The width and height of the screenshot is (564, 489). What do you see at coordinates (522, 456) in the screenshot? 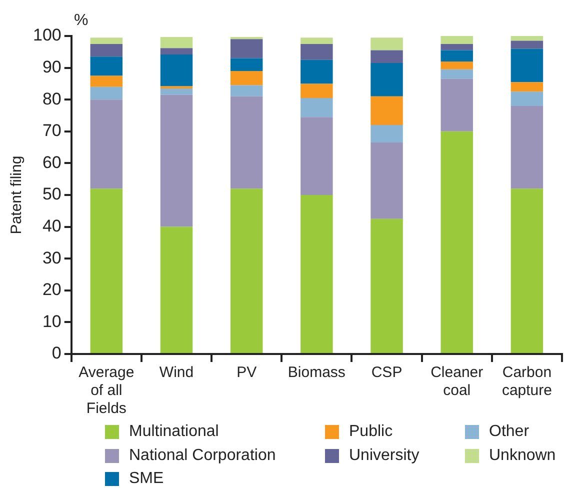
I see `legend-label: Unknown` at bounding box center [522, 456].